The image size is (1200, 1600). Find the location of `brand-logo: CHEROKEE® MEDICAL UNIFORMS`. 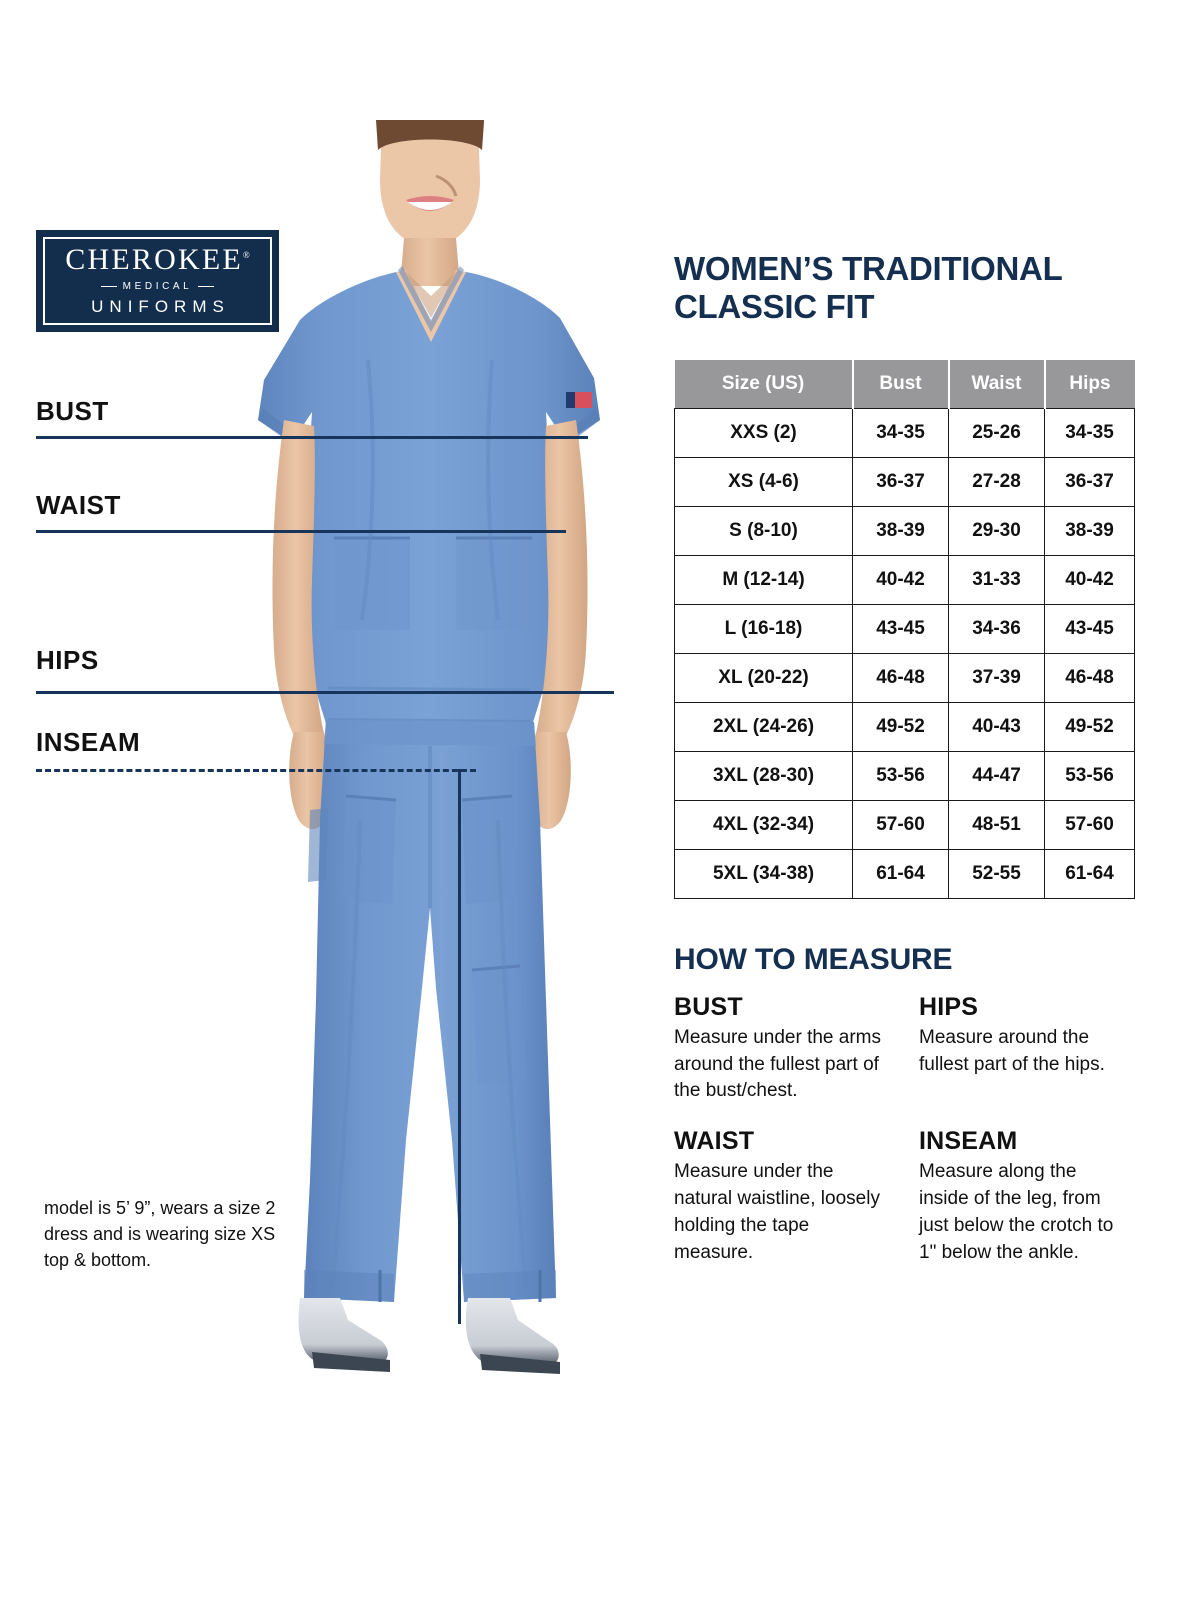

brand-logo: CHEROKEE® MEDICAL UNIFORMS is located at coordinates (157, 281).